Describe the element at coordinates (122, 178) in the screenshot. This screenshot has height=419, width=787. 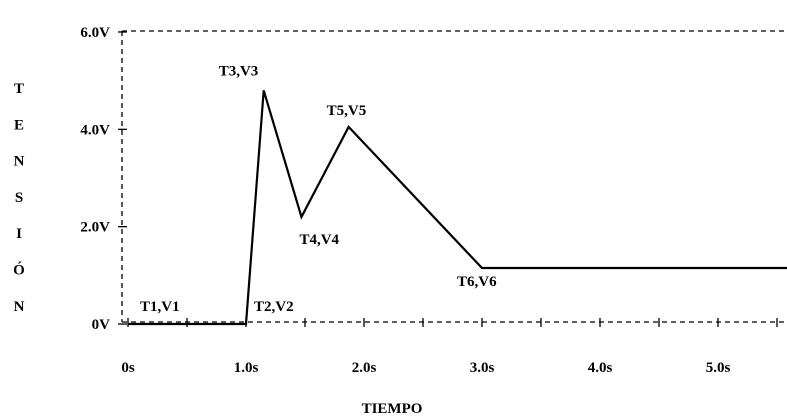
I see `y-axis-ticks` at that location.